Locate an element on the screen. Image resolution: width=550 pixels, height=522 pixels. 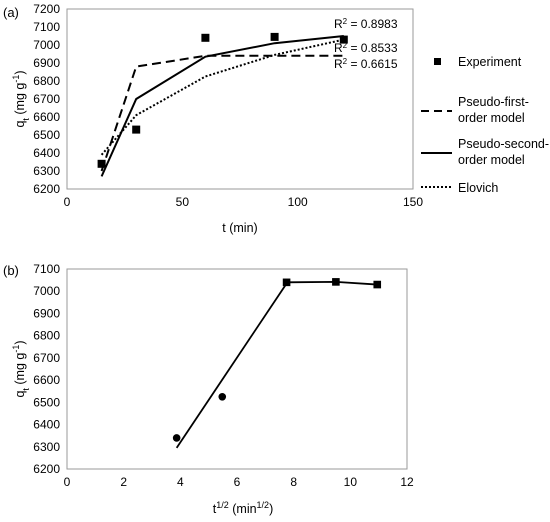
panel-a-r2-annotations: R2 = 0.8983 R2 = 0.8533 R2 = 0.6615 is located at coordinates (366, 44).